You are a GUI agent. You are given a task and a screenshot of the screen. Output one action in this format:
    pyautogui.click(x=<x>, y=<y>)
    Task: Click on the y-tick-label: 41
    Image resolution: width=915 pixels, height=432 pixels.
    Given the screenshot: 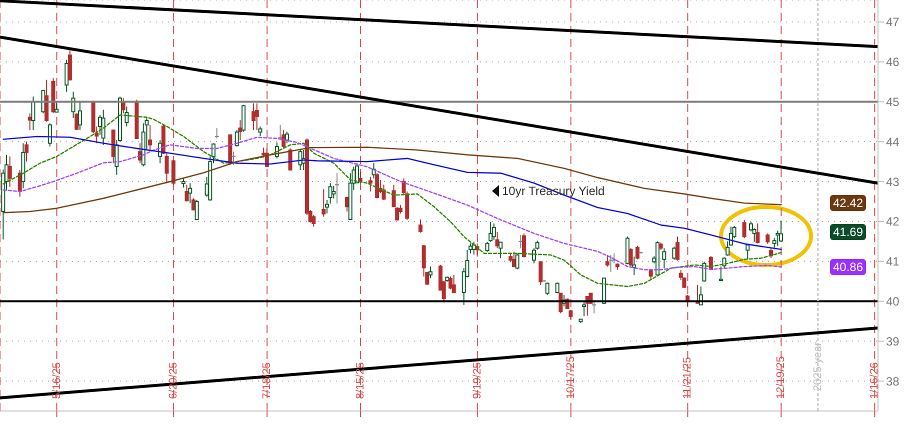 What is the action you would take?
    pyautogui.click(x=893, y=261)
    